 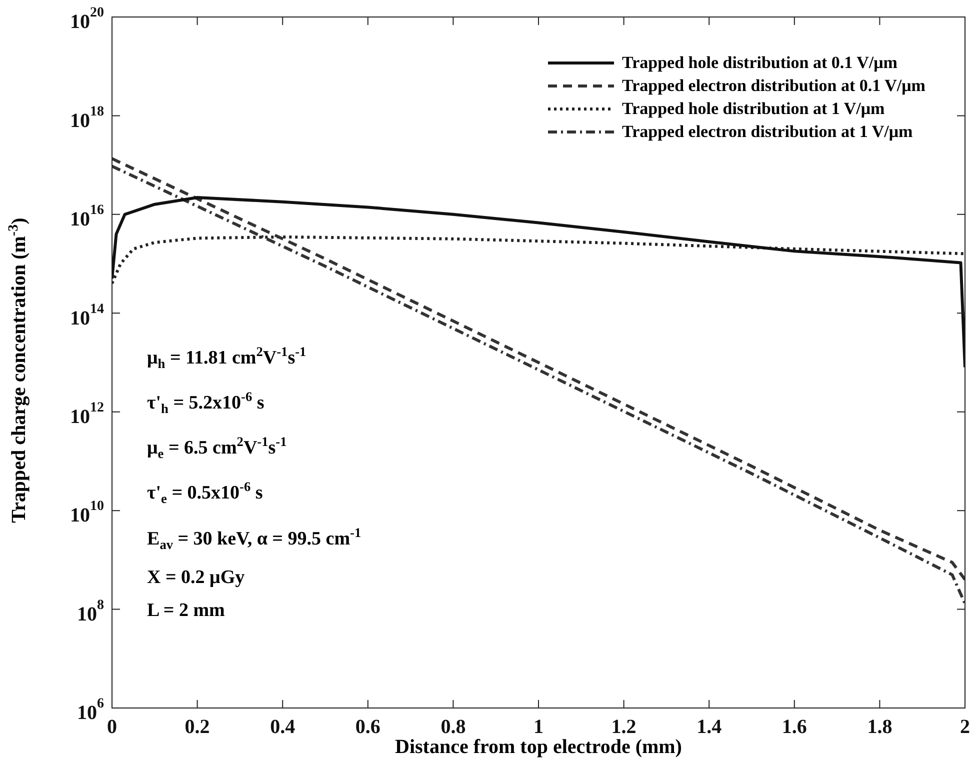 I want to click on x-tick-label: 1, so click(x=539, y=727).